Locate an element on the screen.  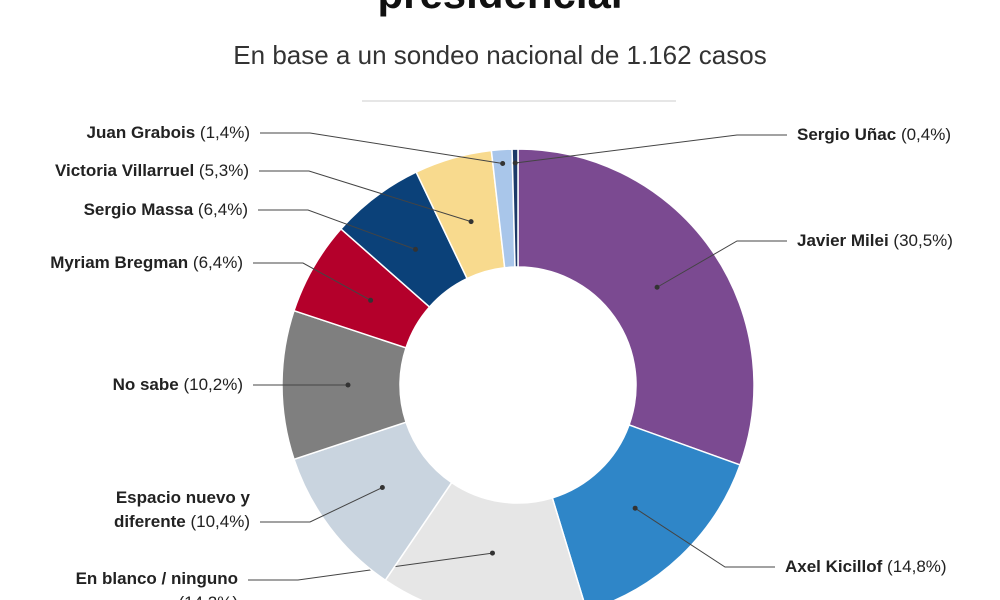
donut-hole is located at coordinates (518, 385).